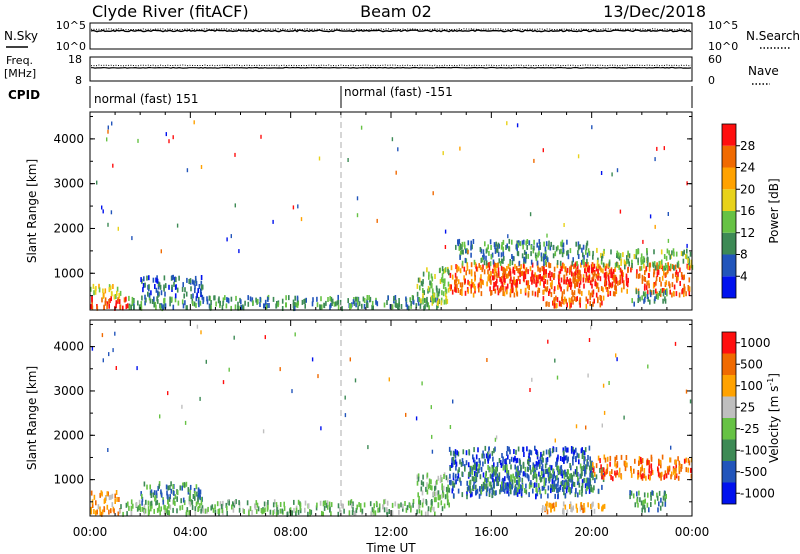 The image size is (800, 554). Describe the element at coordinates (391, 31) in the screenshot. I see `noise-sky-line` at that location.